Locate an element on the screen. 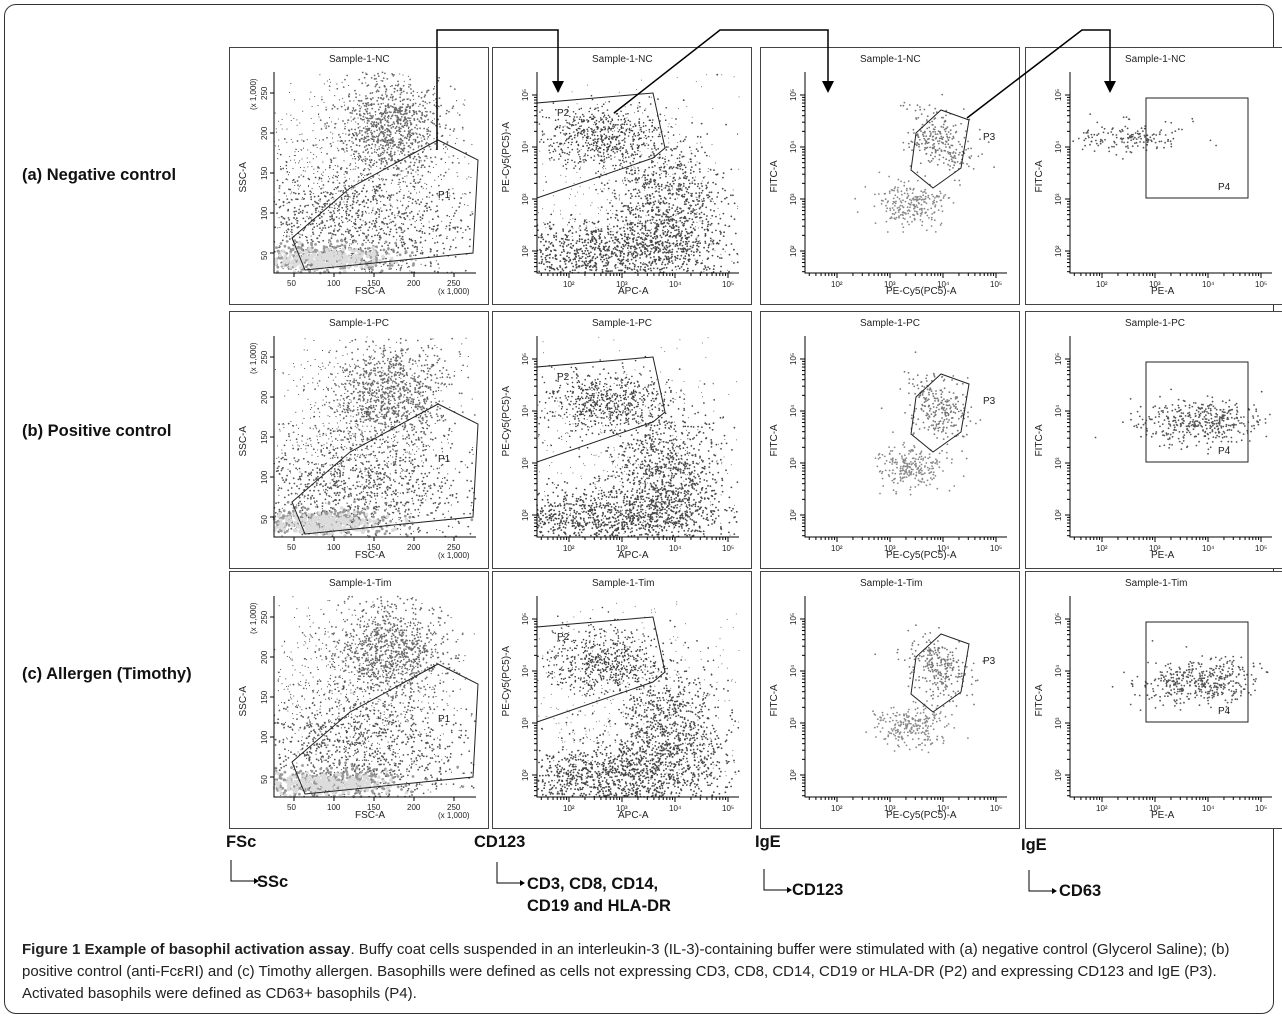  col2-axis-label-x: CD3, CD8, CD14, is located at coordinates (593, 884).